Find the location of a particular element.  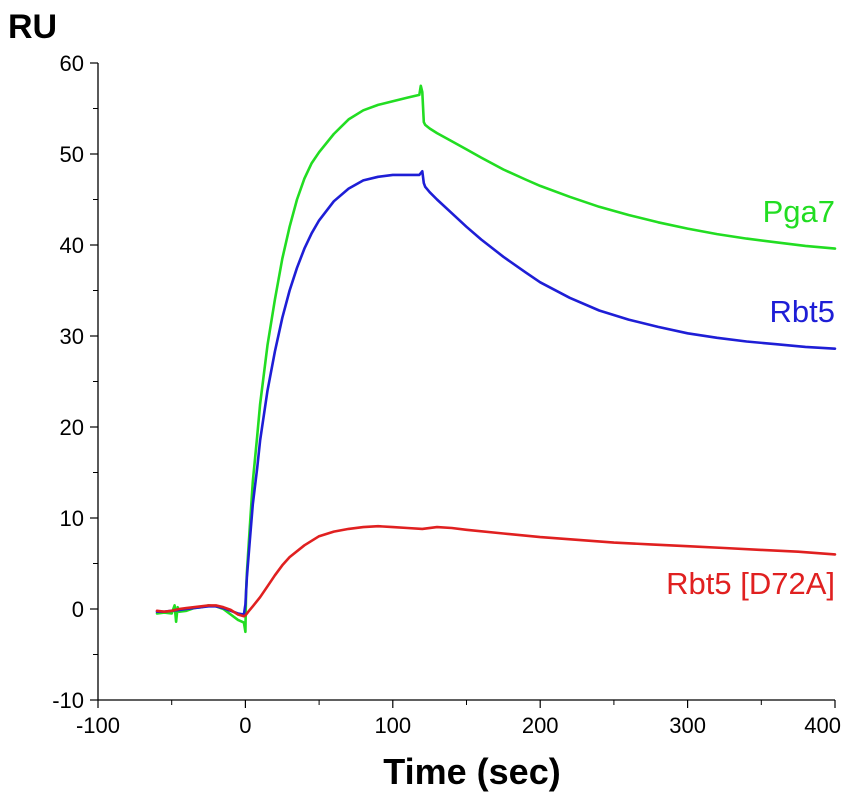

series-line-rbt5-d72a is located at coordinates (496, 571).